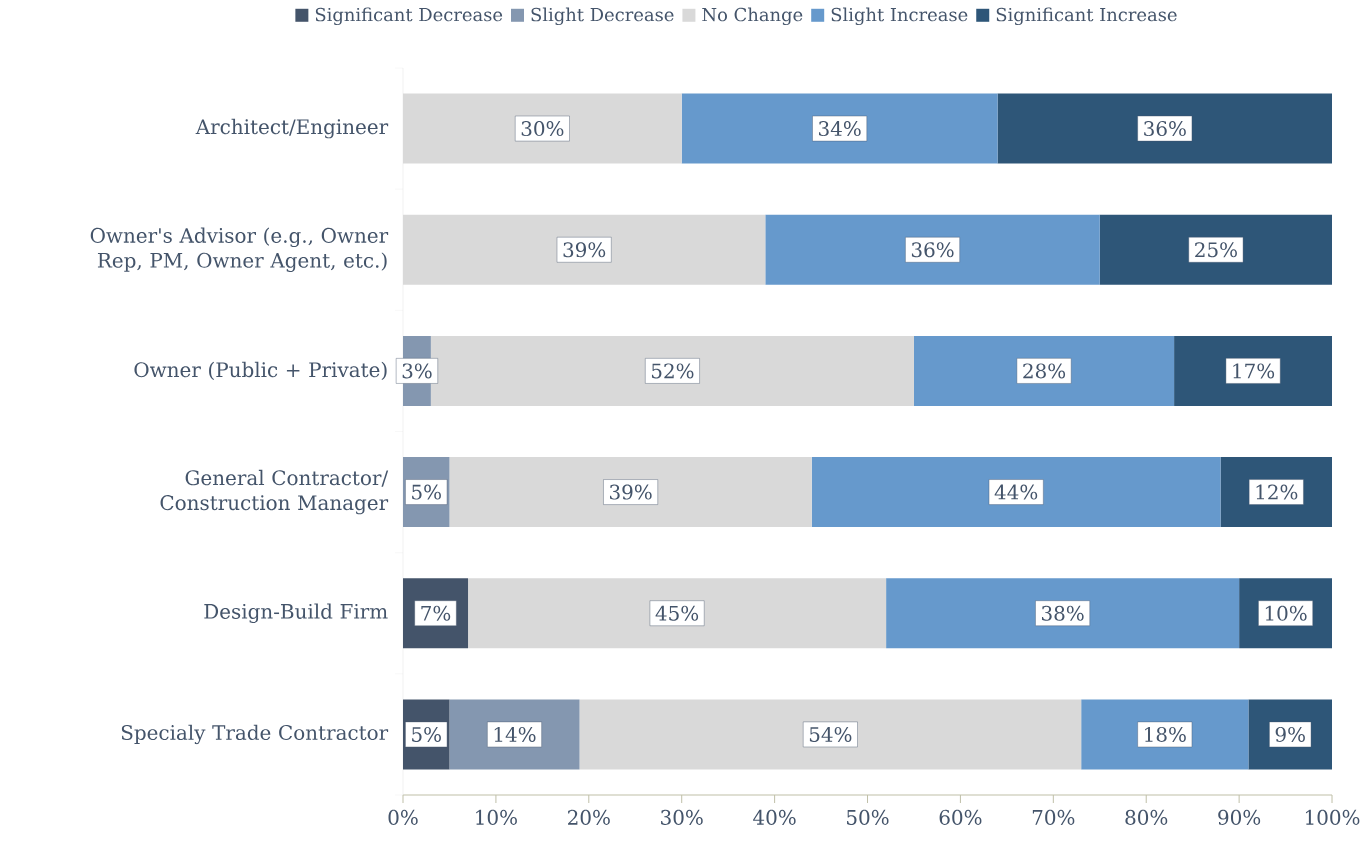  What do you see at coordinates (436, 613) in the screenshot?
I see `data-label: 7%` at bounding box center [436, 613].